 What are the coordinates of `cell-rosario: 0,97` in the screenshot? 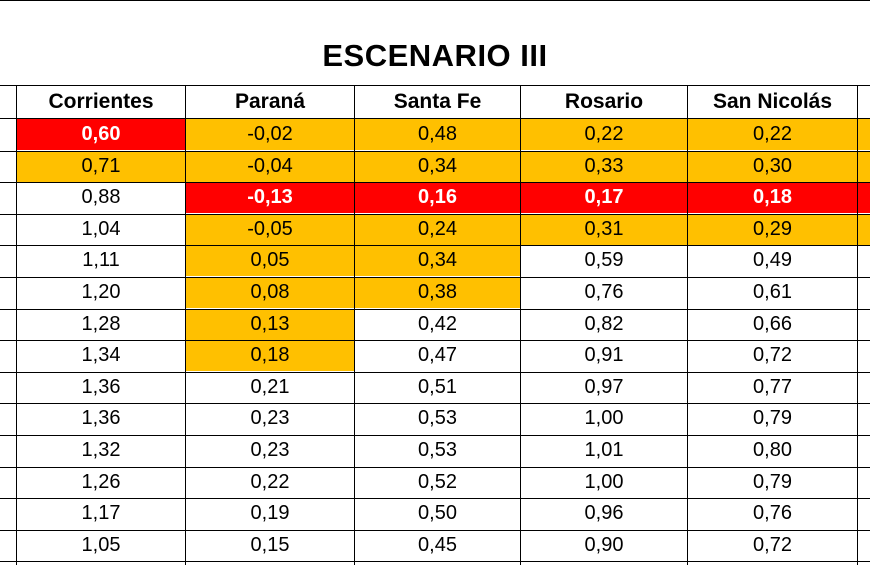 It's located at (604, 386).